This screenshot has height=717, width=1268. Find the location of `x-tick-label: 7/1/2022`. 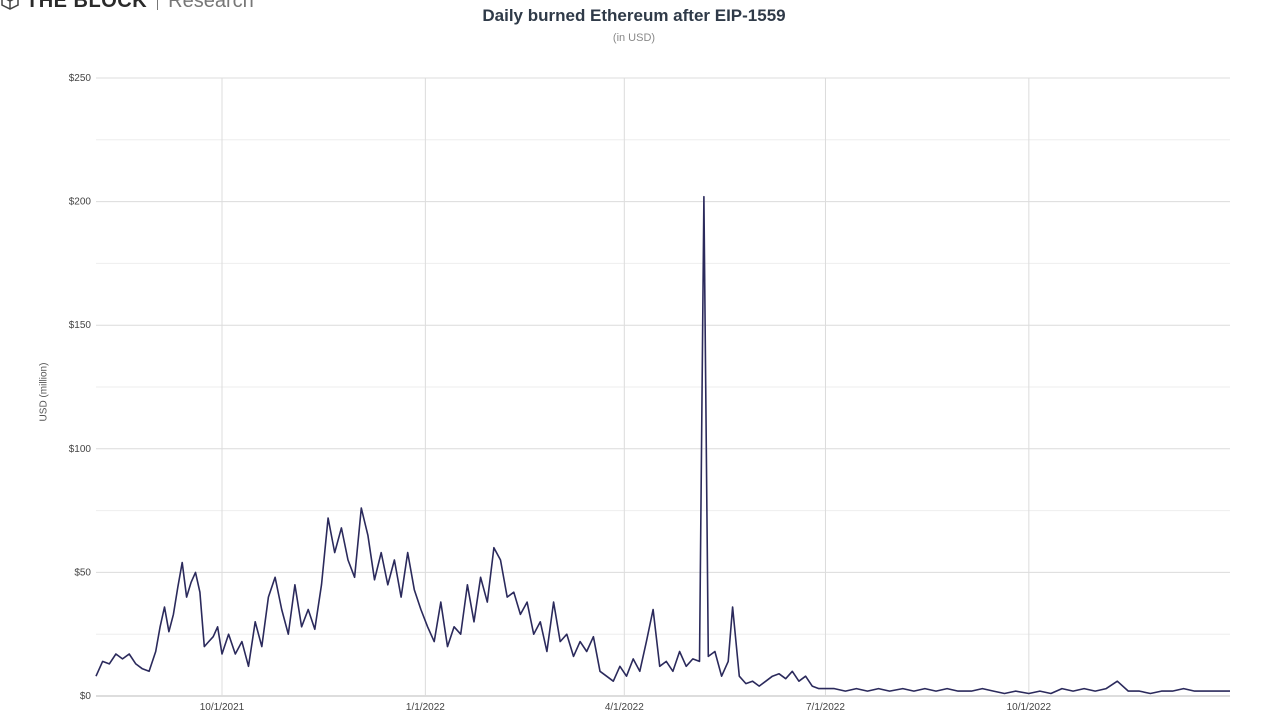

x-tick-label: 7/1/2022 is located at coordinates (825, 707).